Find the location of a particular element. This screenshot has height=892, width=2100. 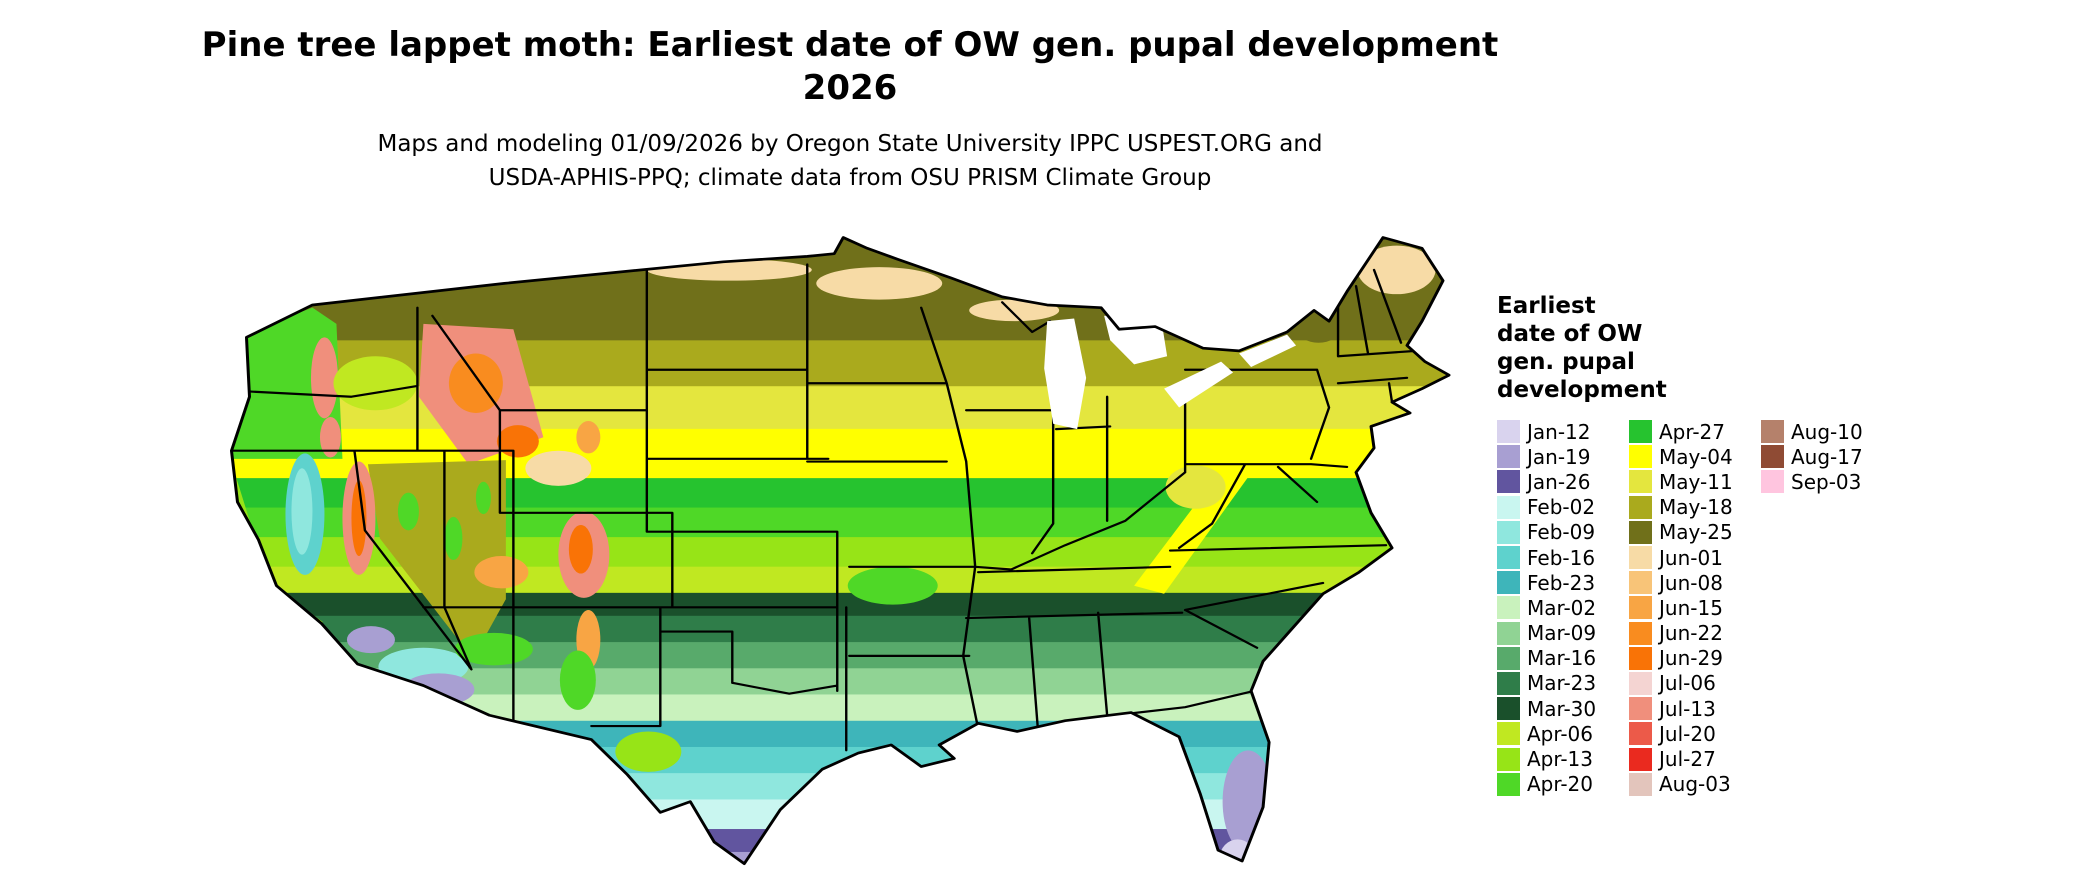

legend-item: Mar-09 is located at coordinates (1550, 633).